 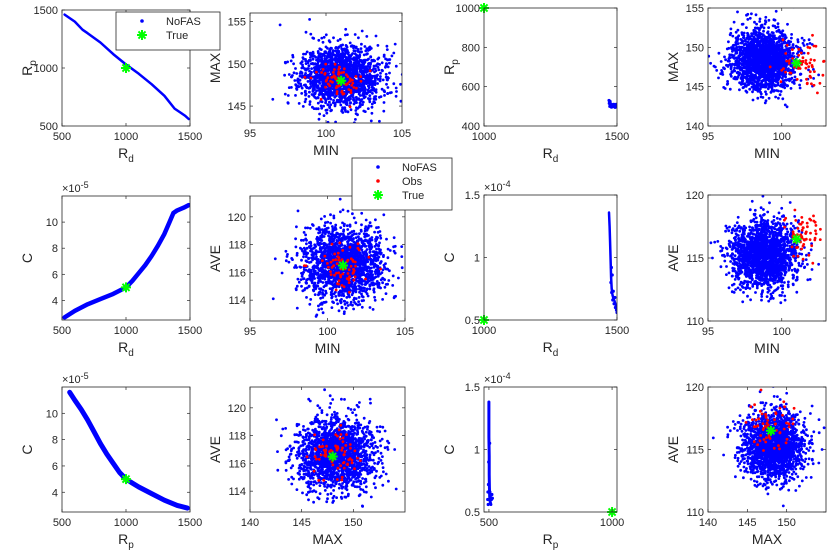 I want to click on series-nofas, so click(x=337, y=257).